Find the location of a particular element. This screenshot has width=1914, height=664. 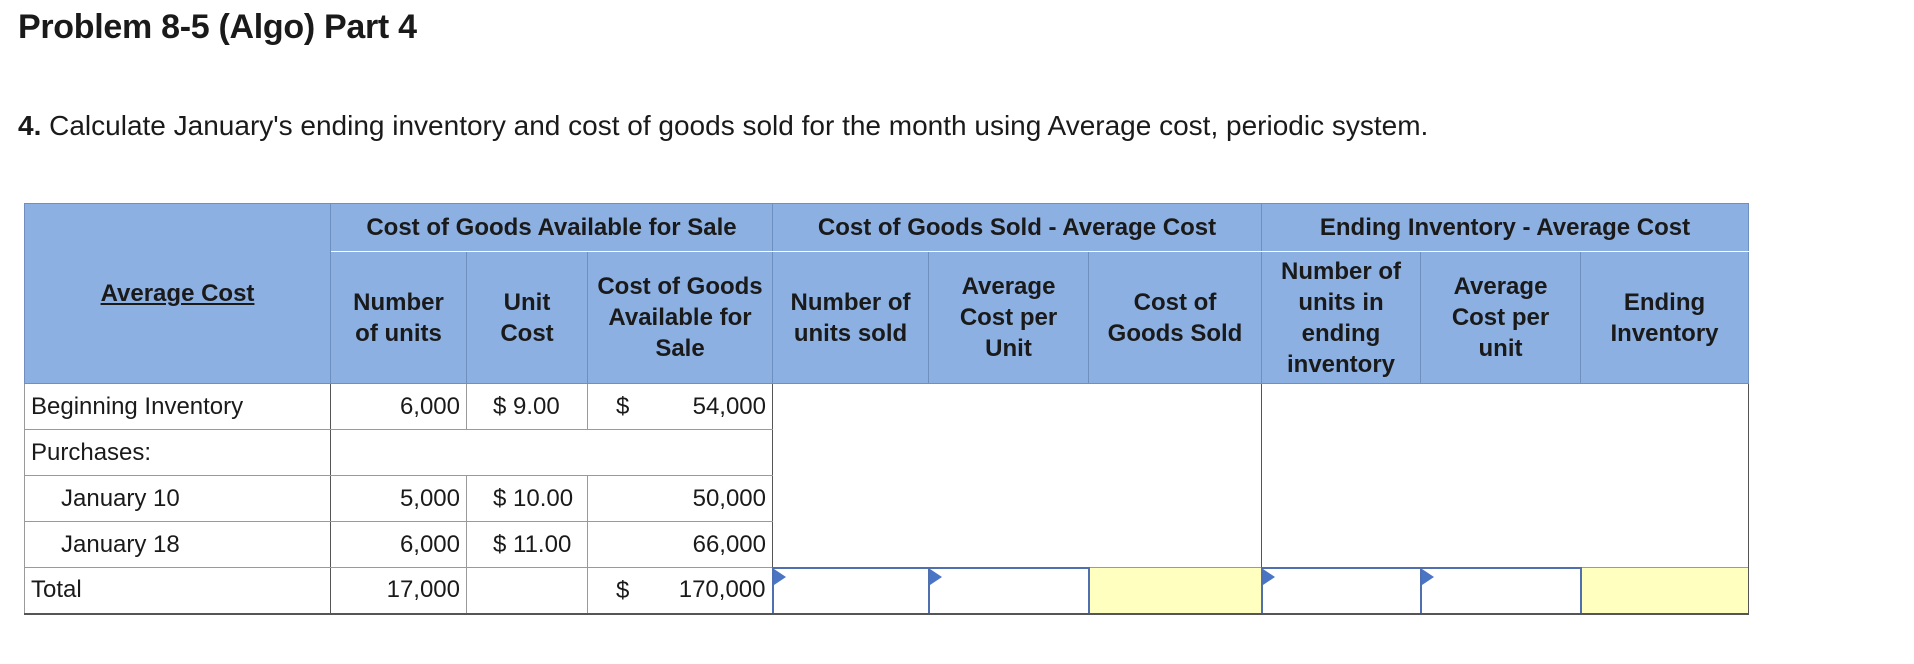

units-cell: 5,000 is located at coordinates (398, 498).